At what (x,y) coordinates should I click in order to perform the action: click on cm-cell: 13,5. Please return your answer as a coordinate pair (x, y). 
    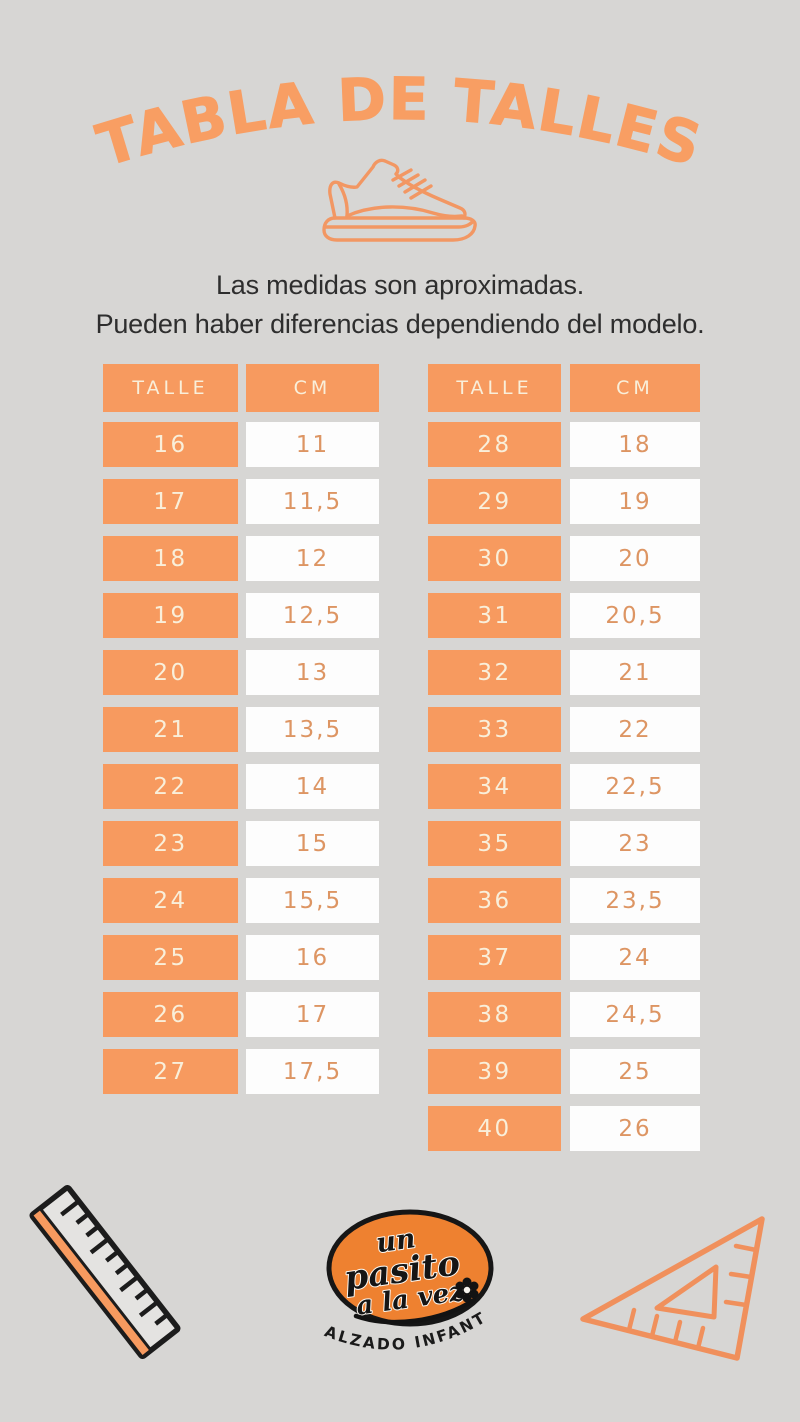
    Looking at the image, I should click on (312, 729).